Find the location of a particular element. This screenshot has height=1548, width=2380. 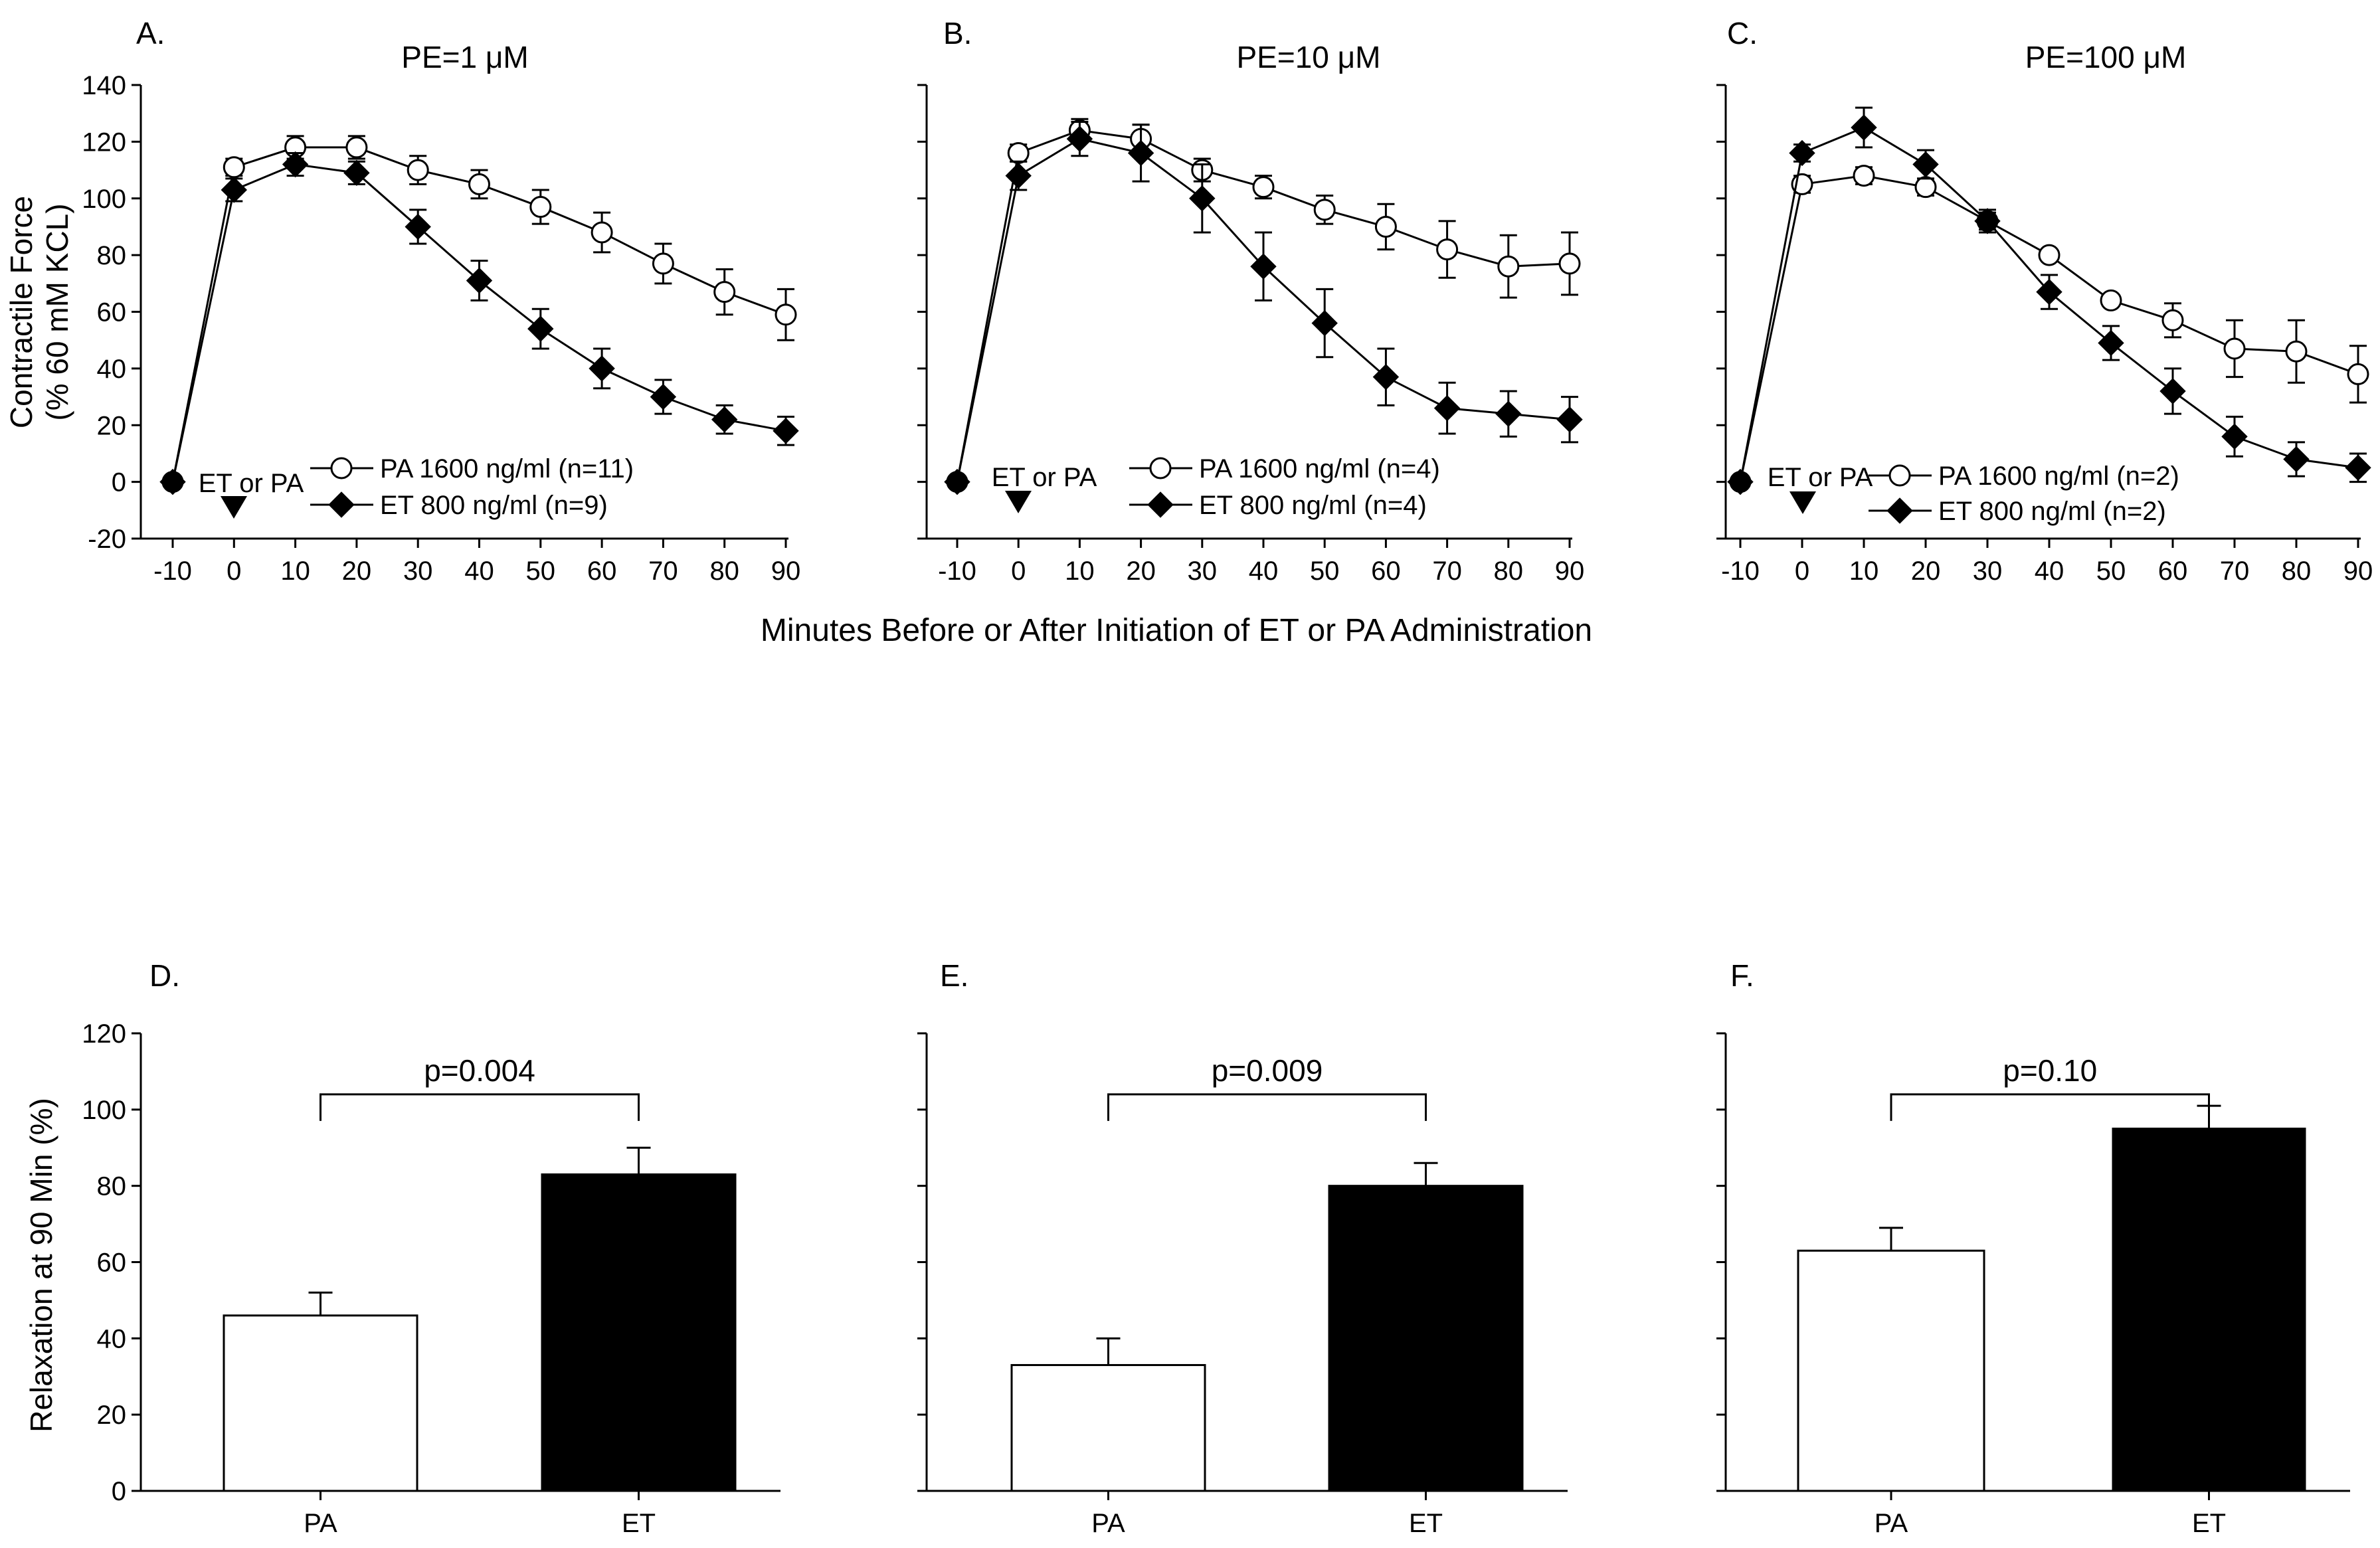

panel-c-x-tick-label: 10 is located at coordinates (1864, 571).